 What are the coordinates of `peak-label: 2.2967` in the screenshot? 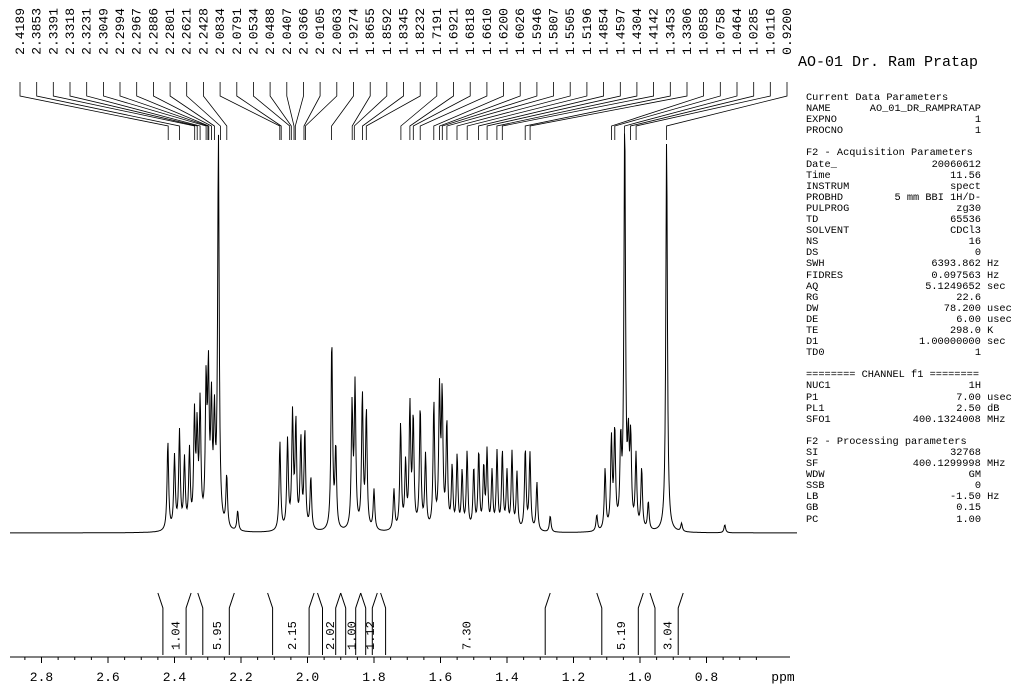 It's located at (137, 31).